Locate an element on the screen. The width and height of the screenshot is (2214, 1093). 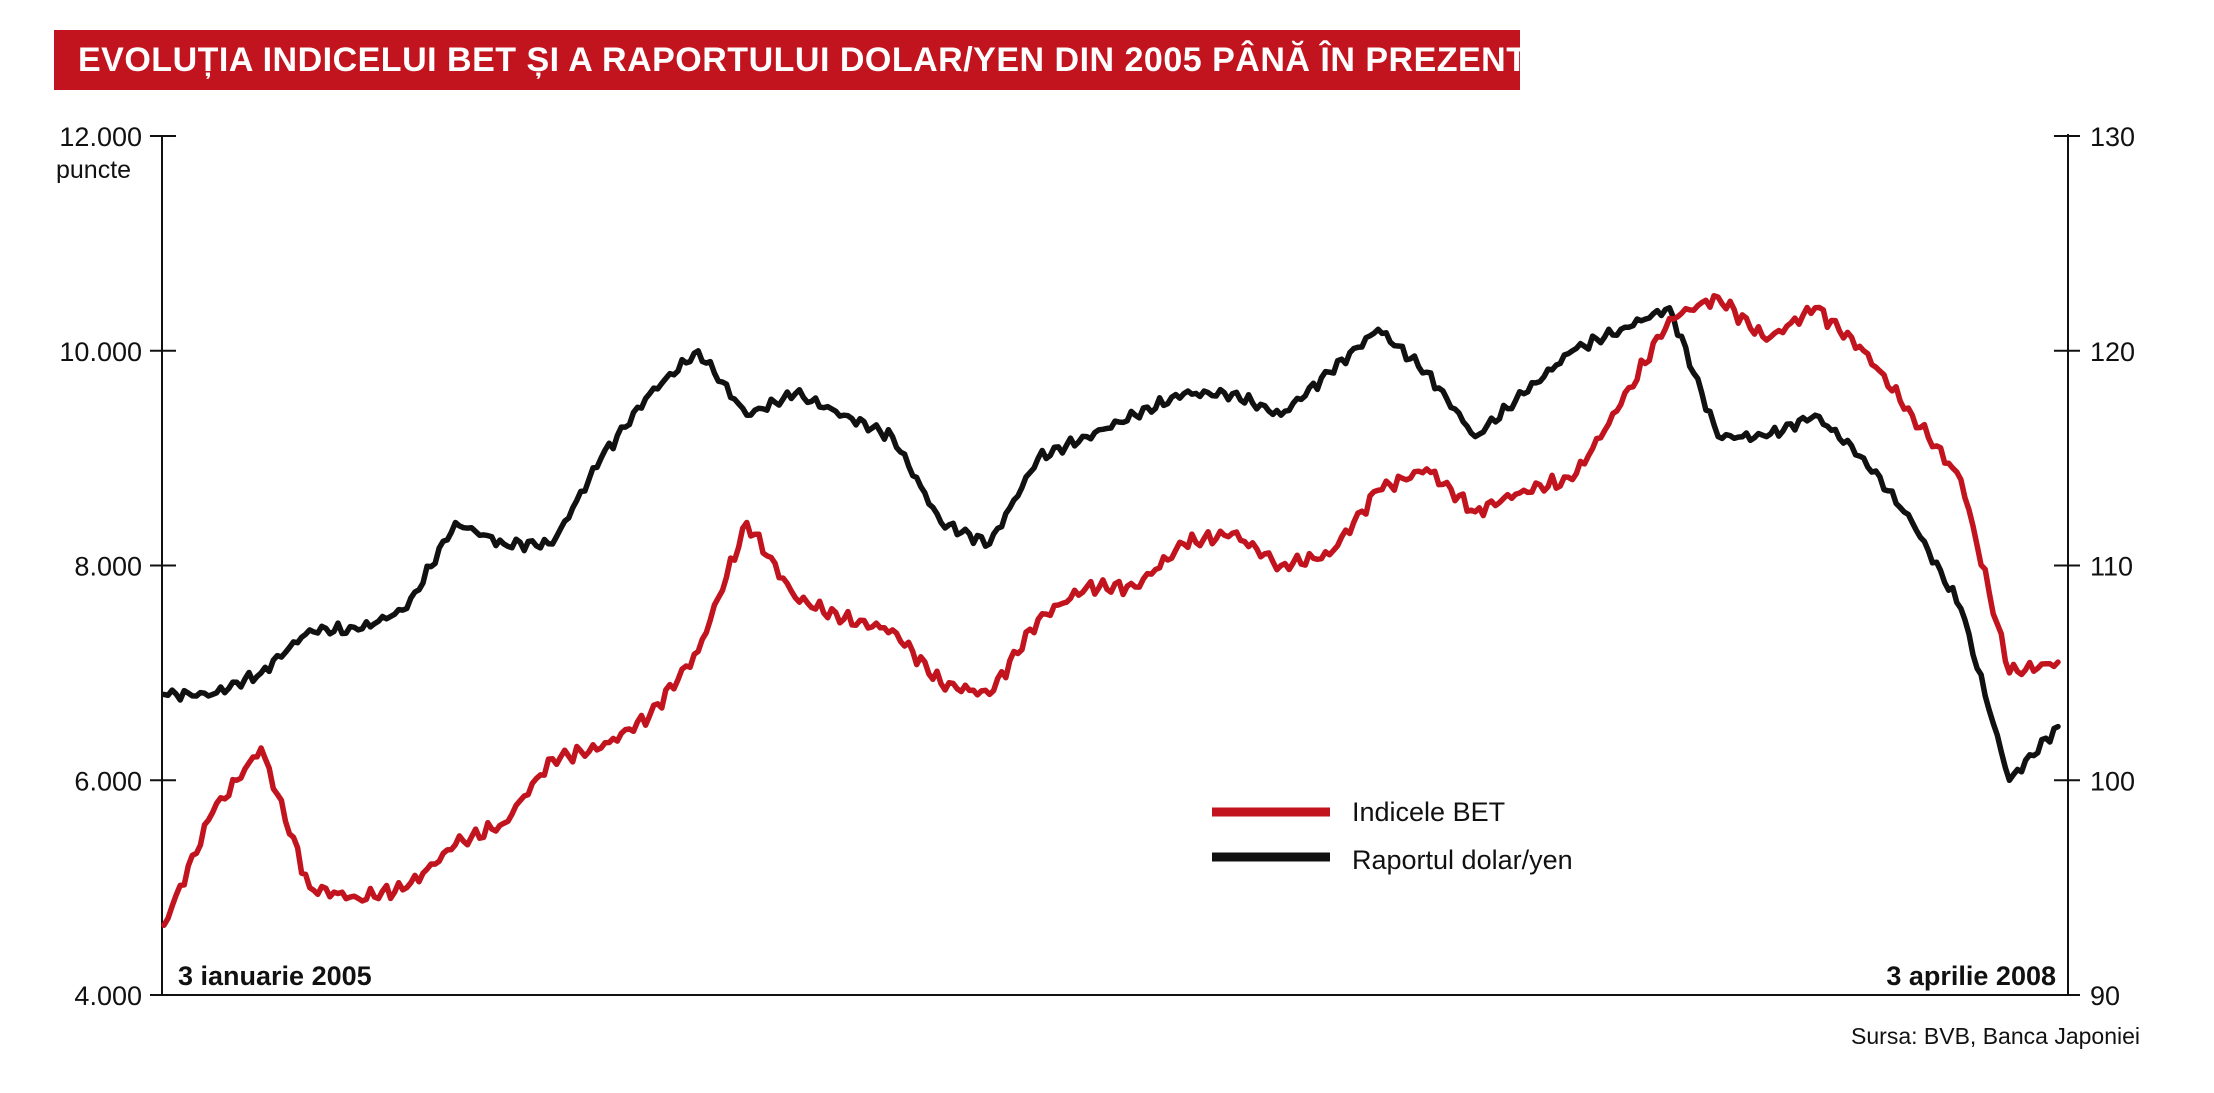
x-end-label: 3 aprilie 2008 is located at coordinates (1971, 976).